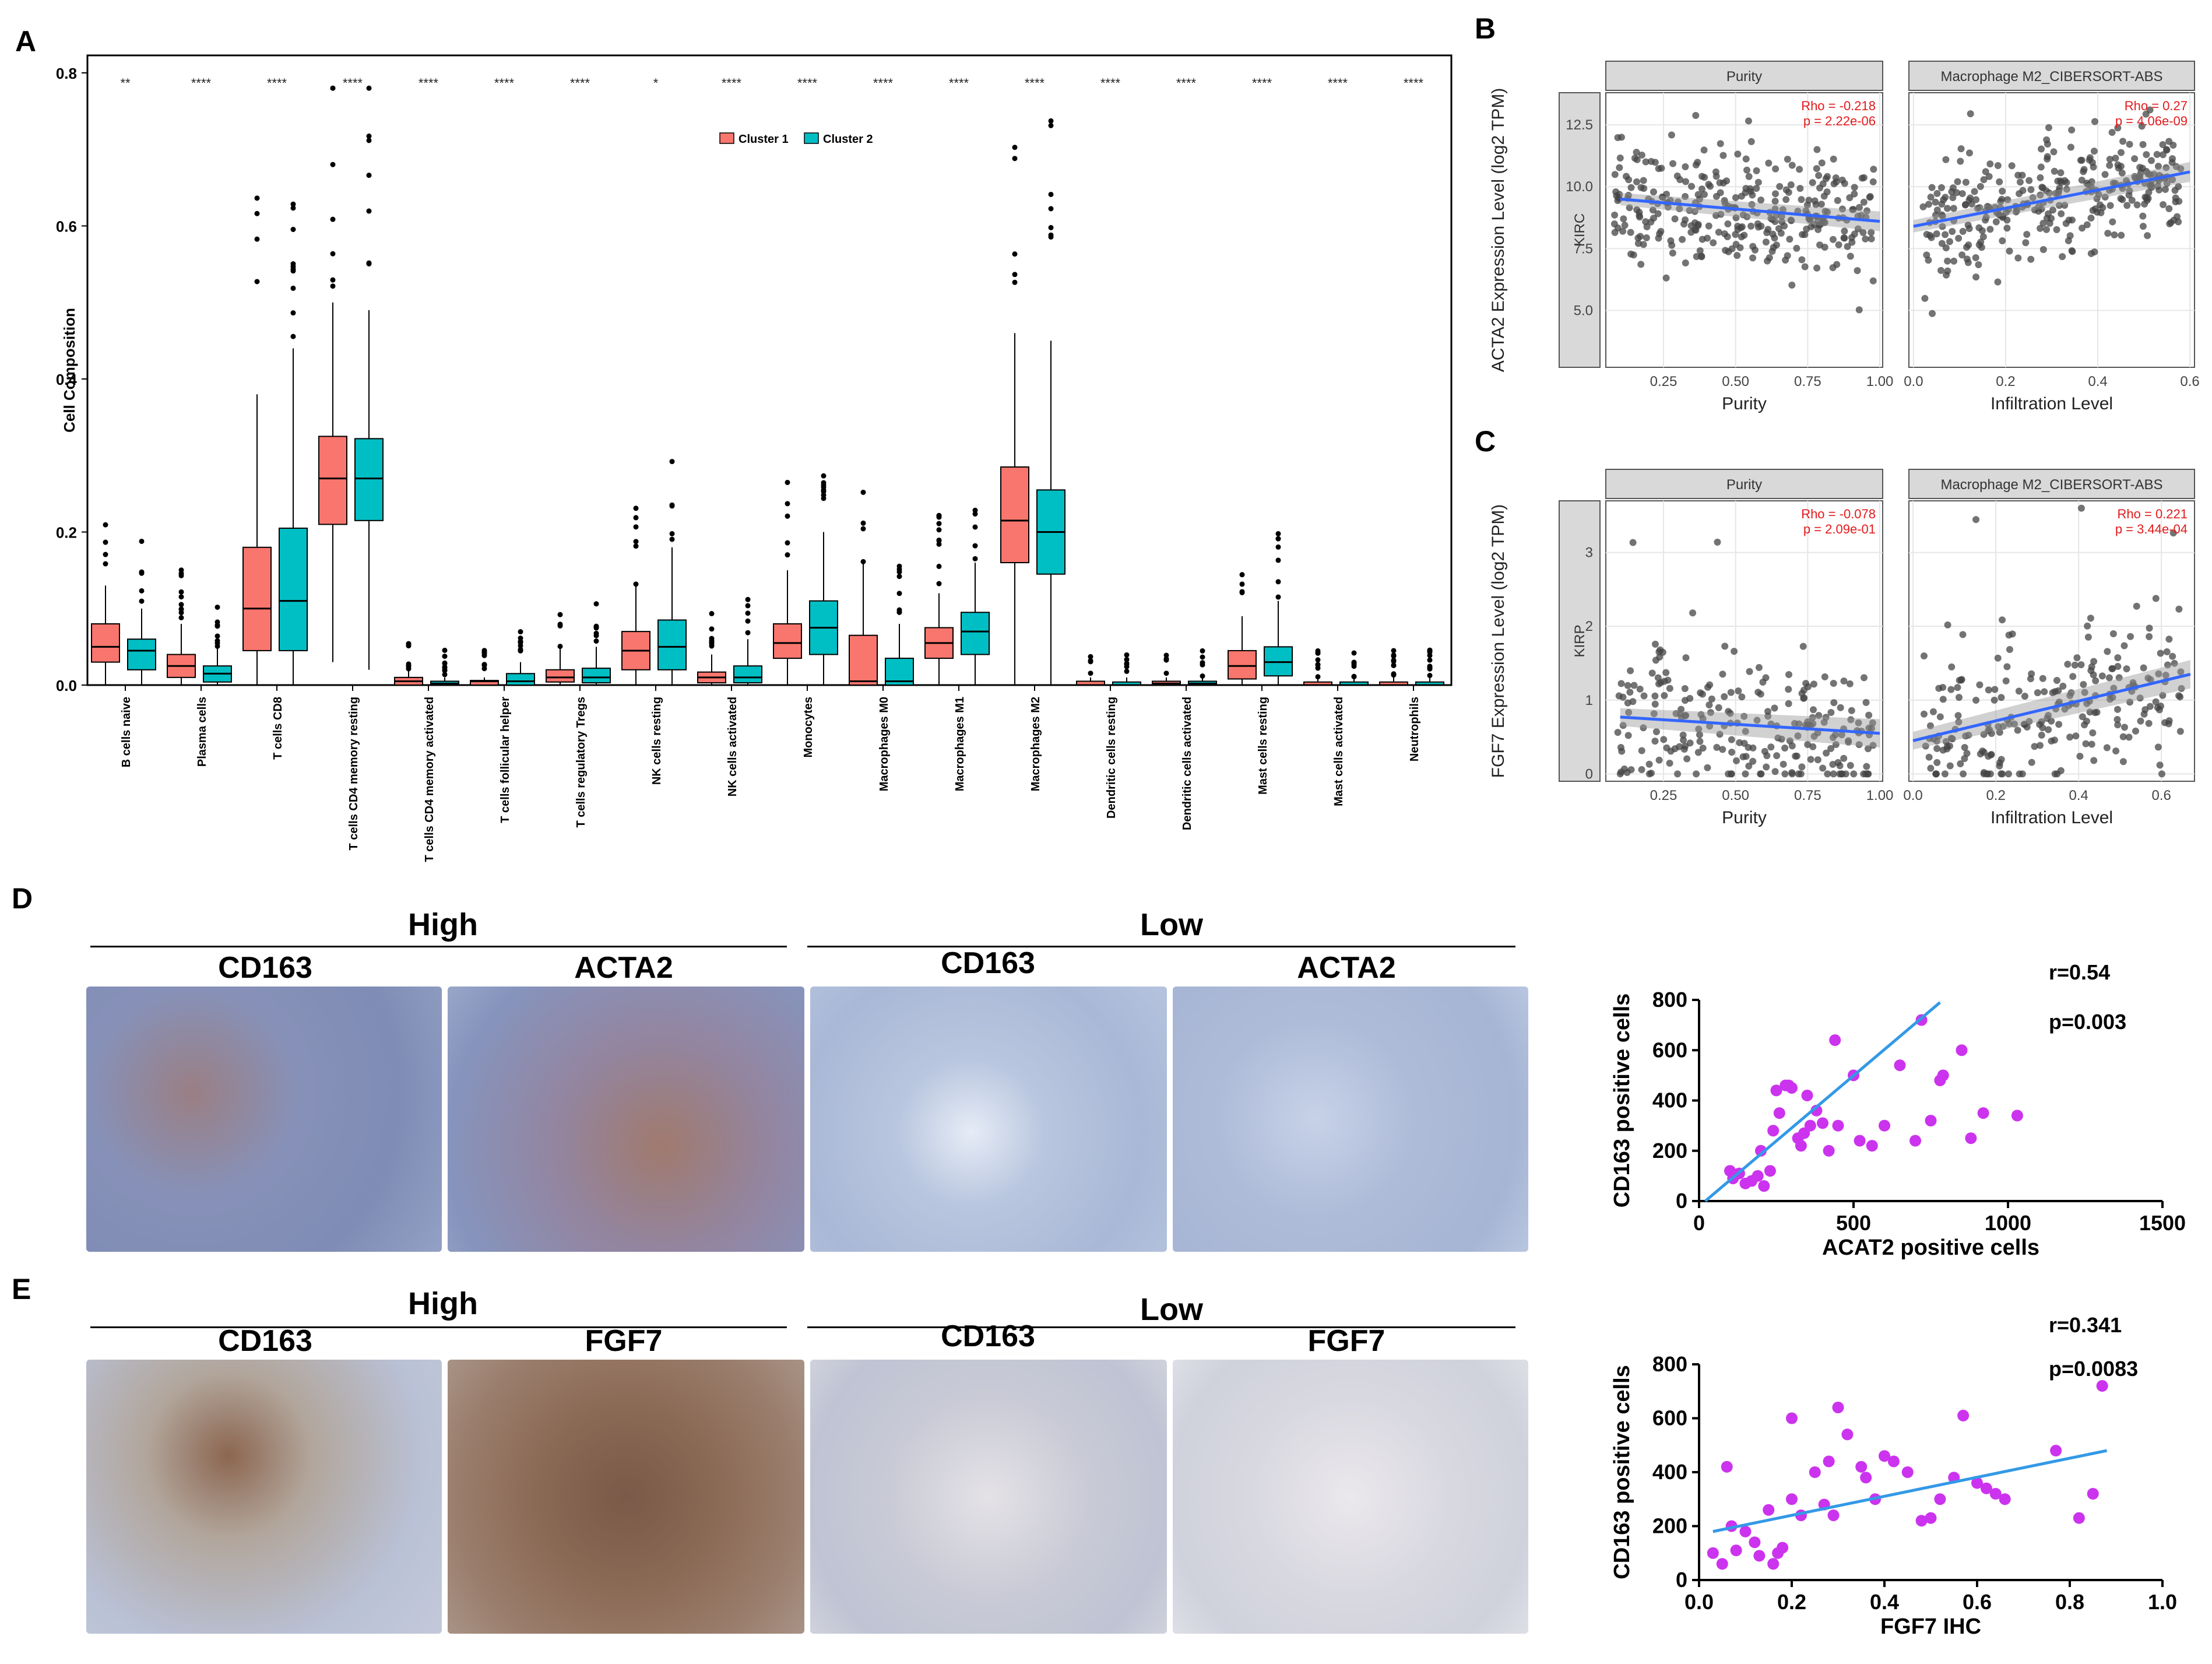 The image size is (2212, 1664). Describe the element at coordinates (1580, 230) in the screenshot. I see `row-strip-label: KIRC` at that location.